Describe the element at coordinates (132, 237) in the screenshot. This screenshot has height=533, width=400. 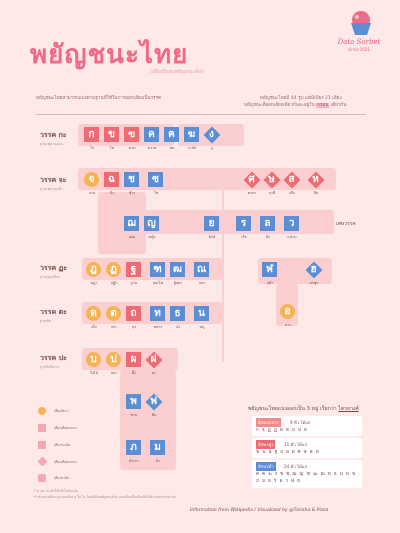
I see `letter-caption: เฌอ` at that location.